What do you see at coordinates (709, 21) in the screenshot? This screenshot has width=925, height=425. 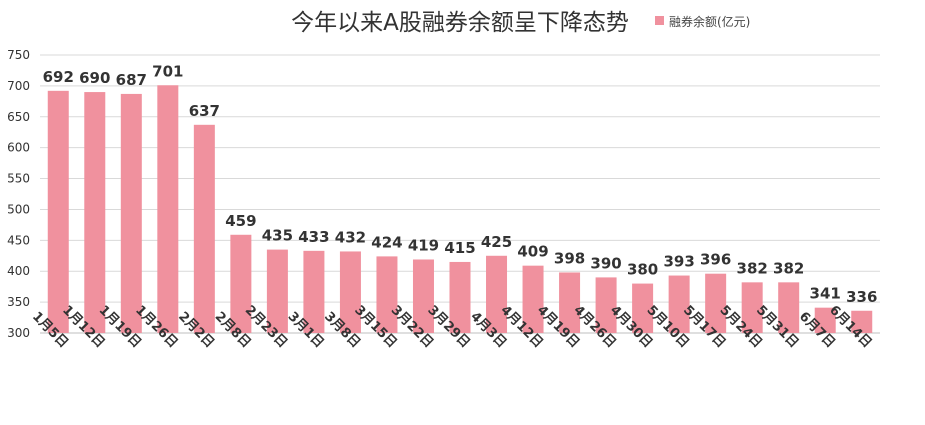 I see `legend-label: 融券余额(亿元)` at bounding box center [709, 21].